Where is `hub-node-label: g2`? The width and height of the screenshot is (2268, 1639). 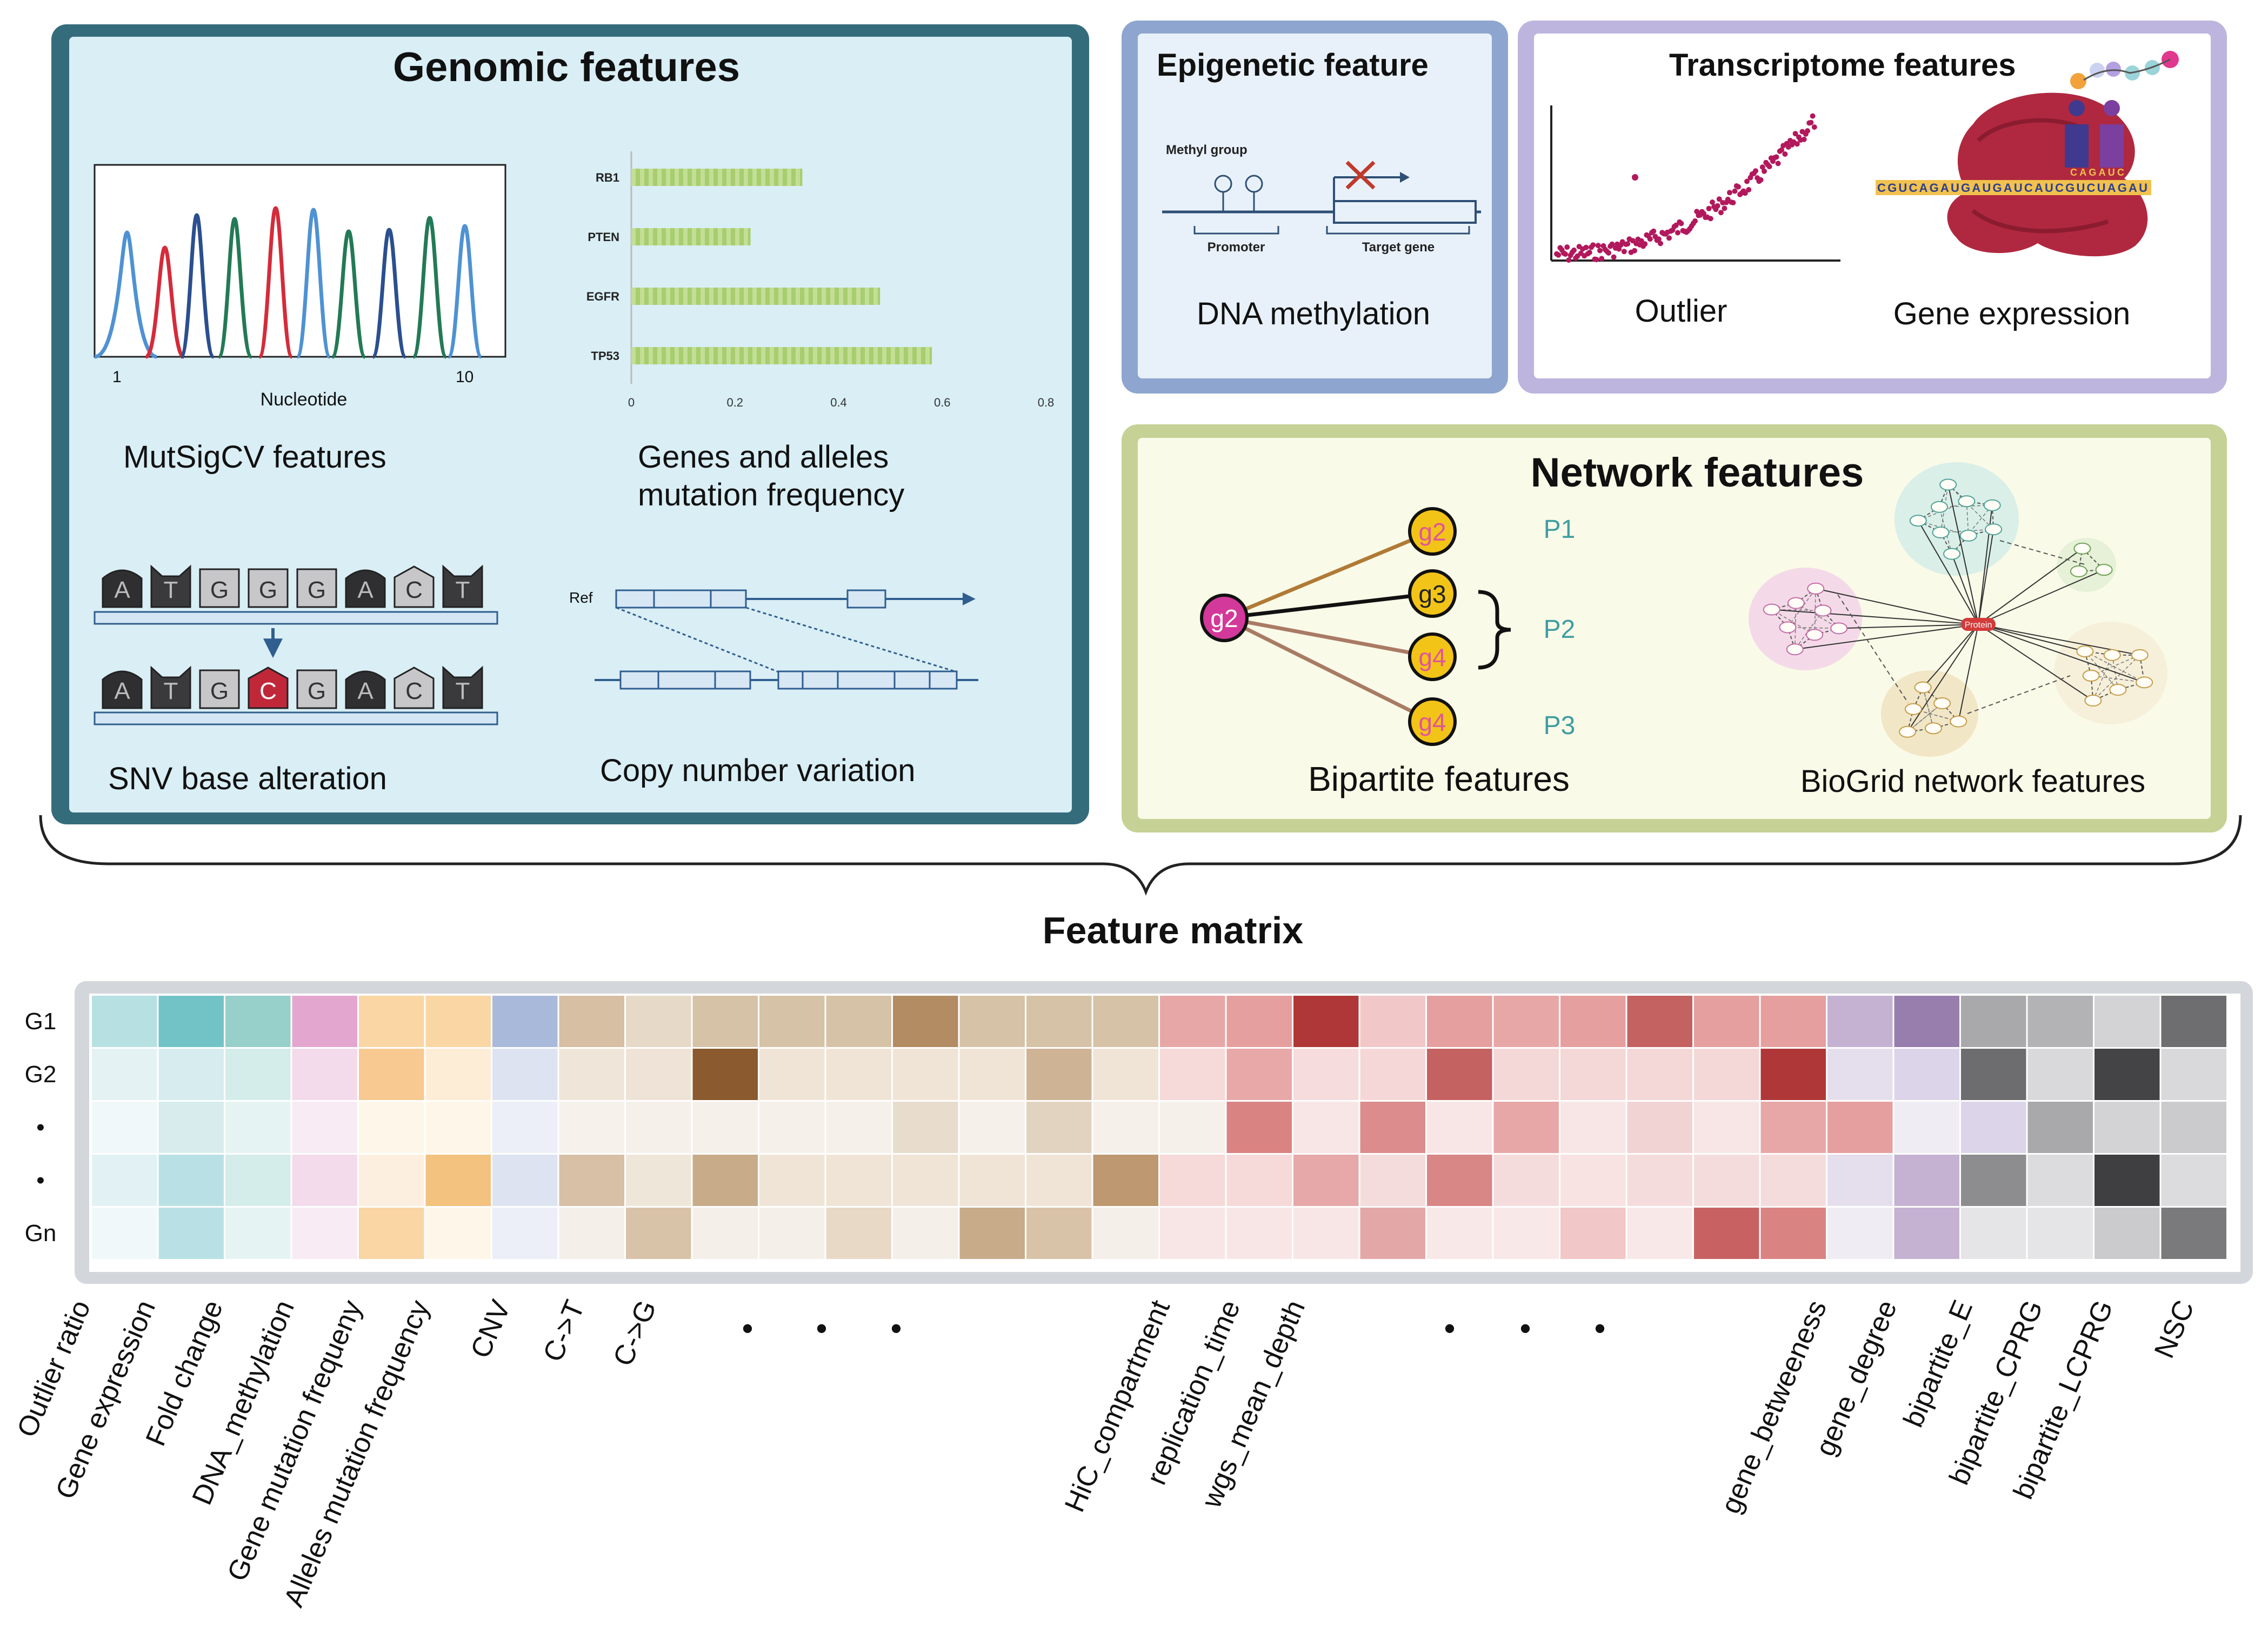
hub-node-label: g2 is located at coordinates (1224, 618).